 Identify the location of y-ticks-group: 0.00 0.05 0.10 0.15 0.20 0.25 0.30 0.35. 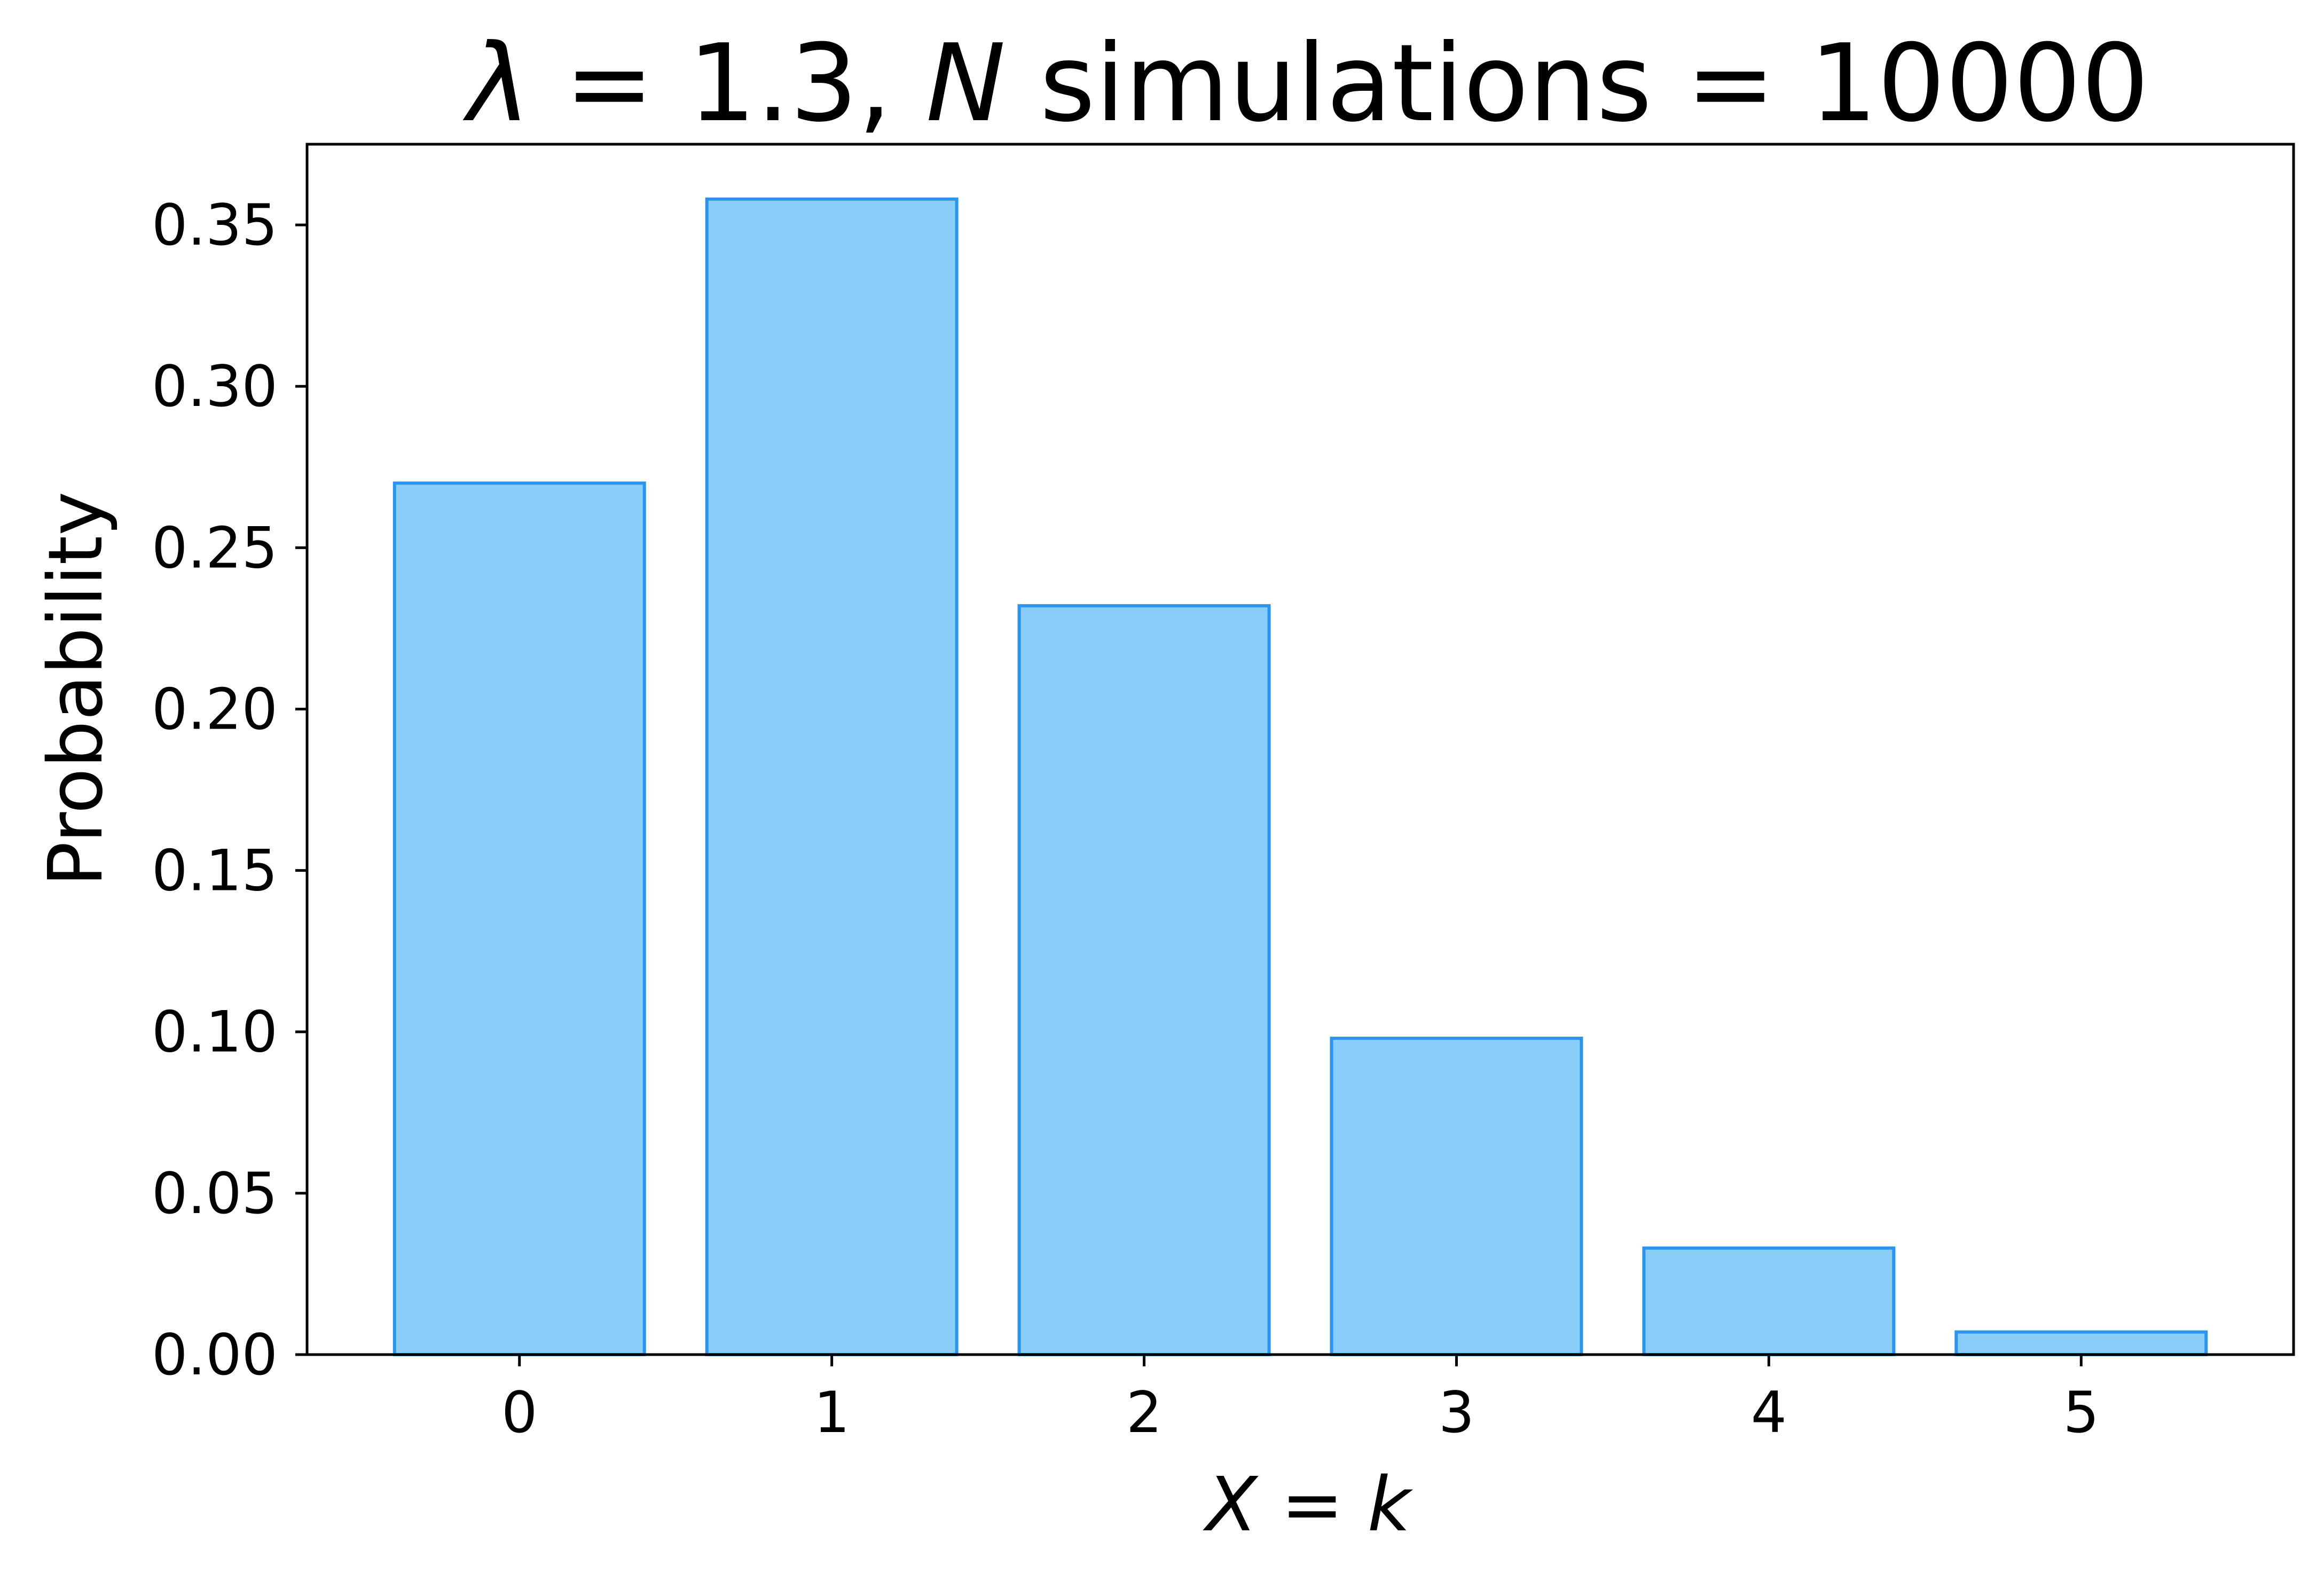
(229, 790).